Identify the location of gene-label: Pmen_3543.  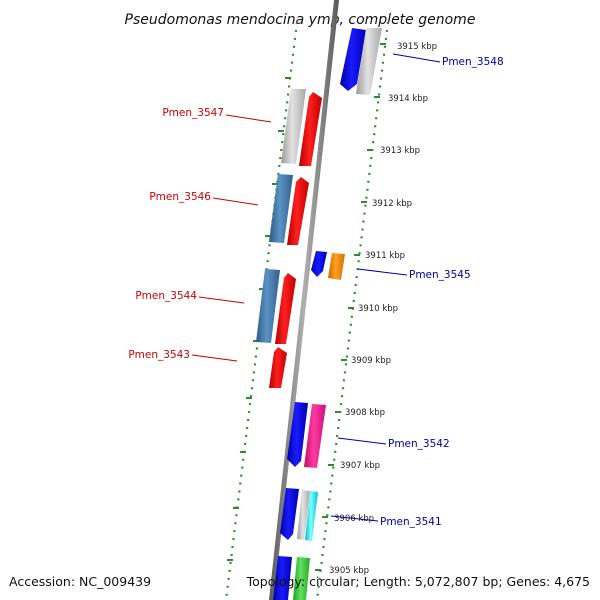
(159, 355).